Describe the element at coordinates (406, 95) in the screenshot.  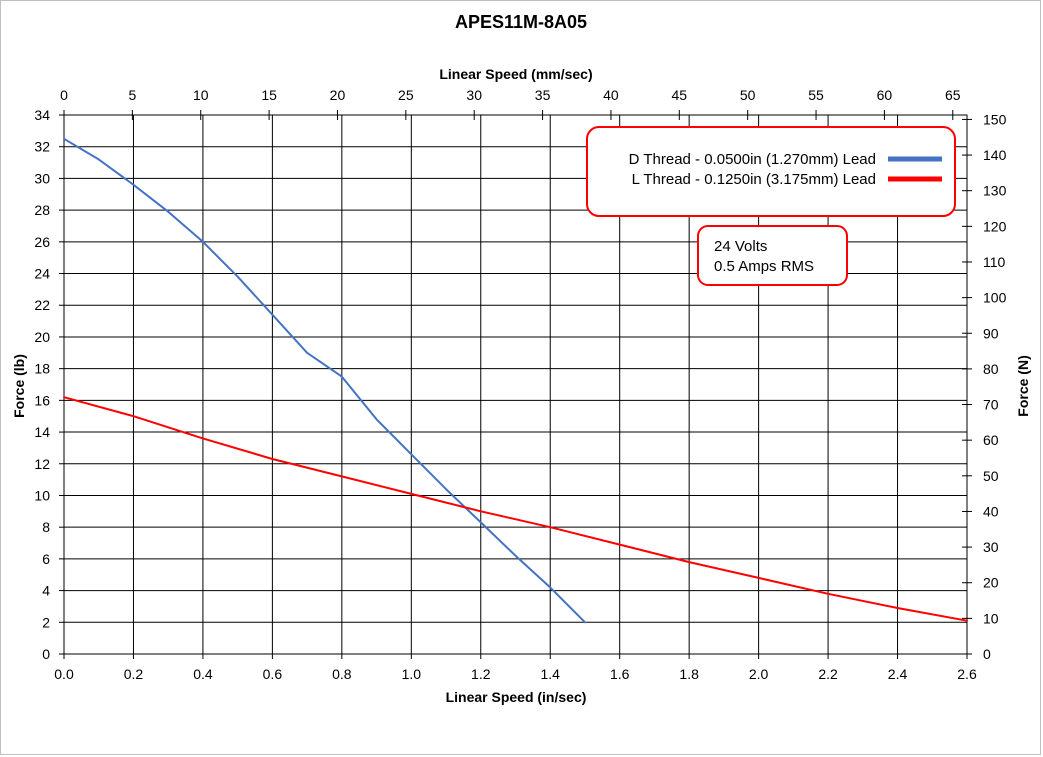
I see `x2-tick-label: 25` at that location.